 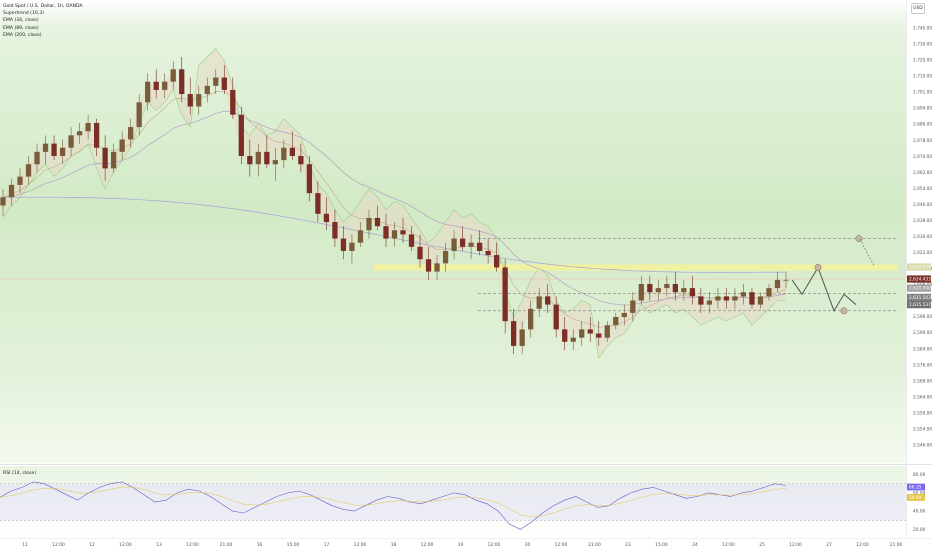 I want to click on price-axis-tick-label: 2,630.000, so click(x=922, y=237).